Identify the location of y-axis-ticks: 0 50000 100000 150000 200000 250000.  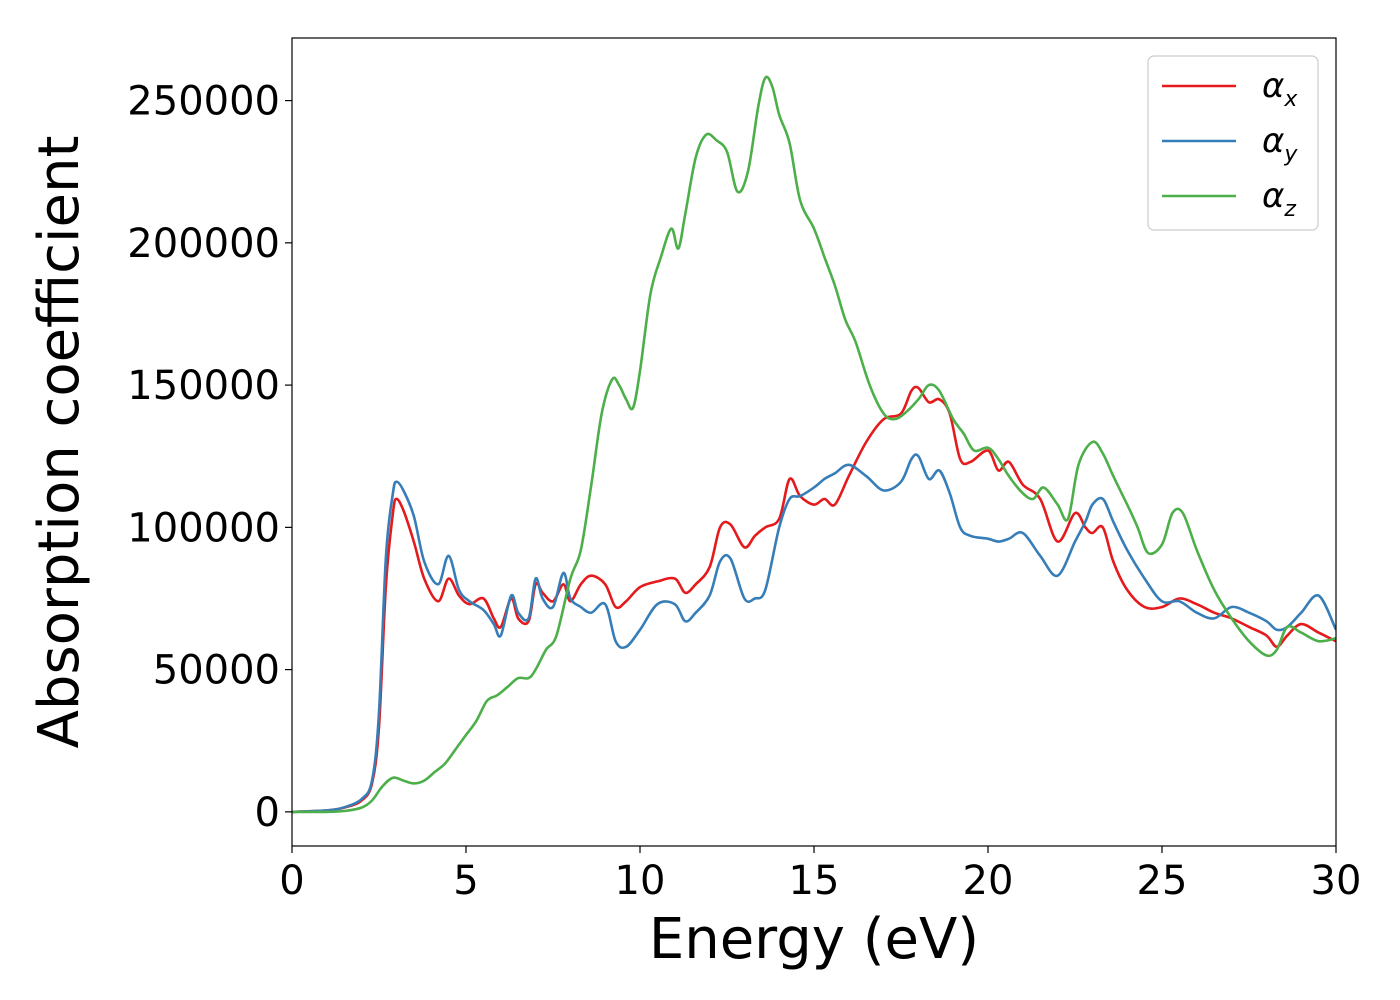
(209, 457).